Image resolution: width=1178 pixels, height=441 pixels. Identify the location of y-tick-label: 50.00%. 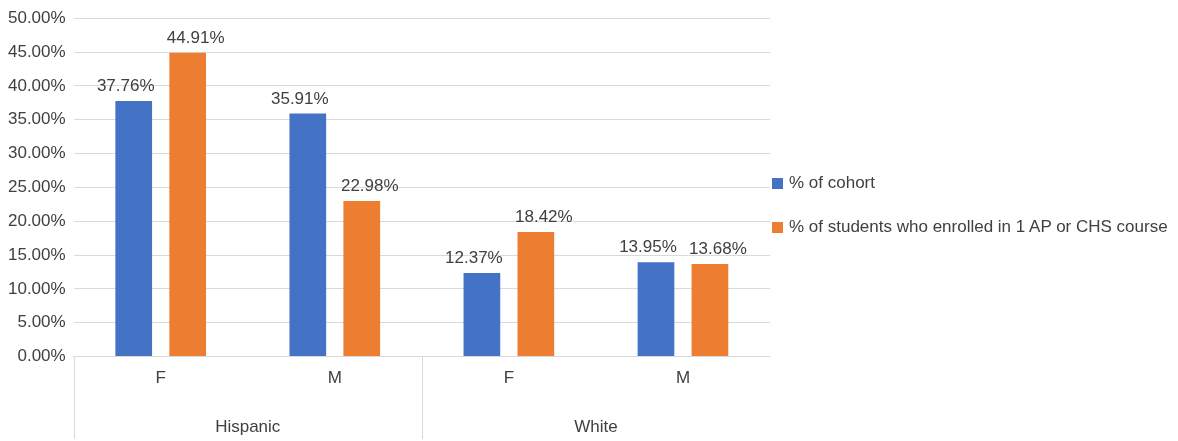
(36, 17).